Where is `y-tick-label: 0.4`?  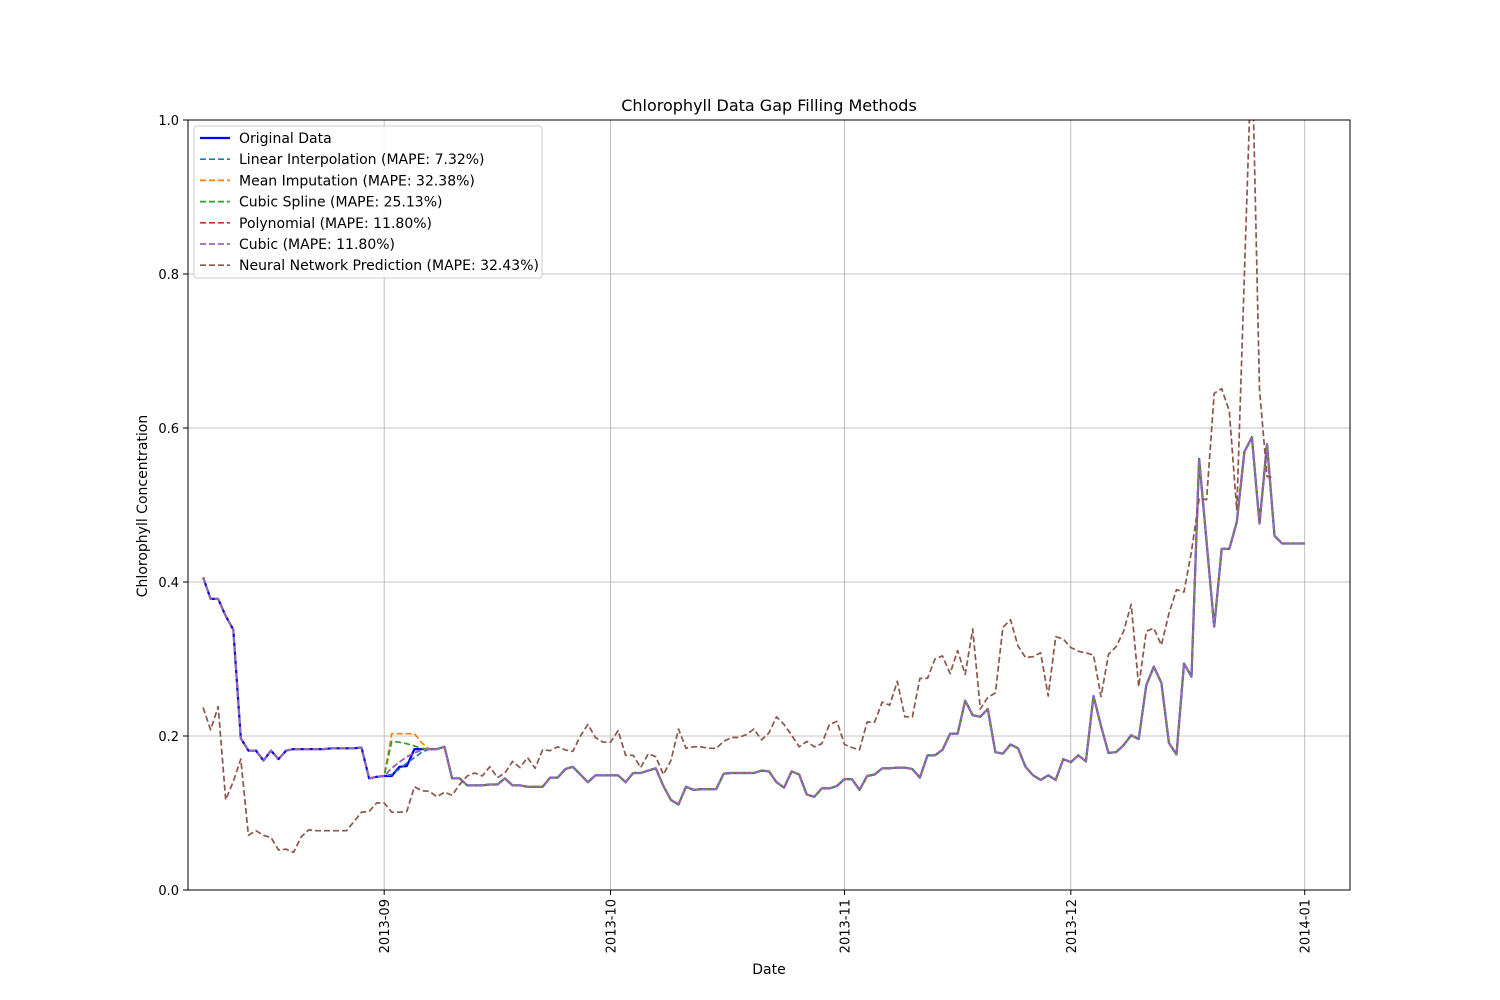 y-tick-label: 0.4 is located at coordinates (168, 583).